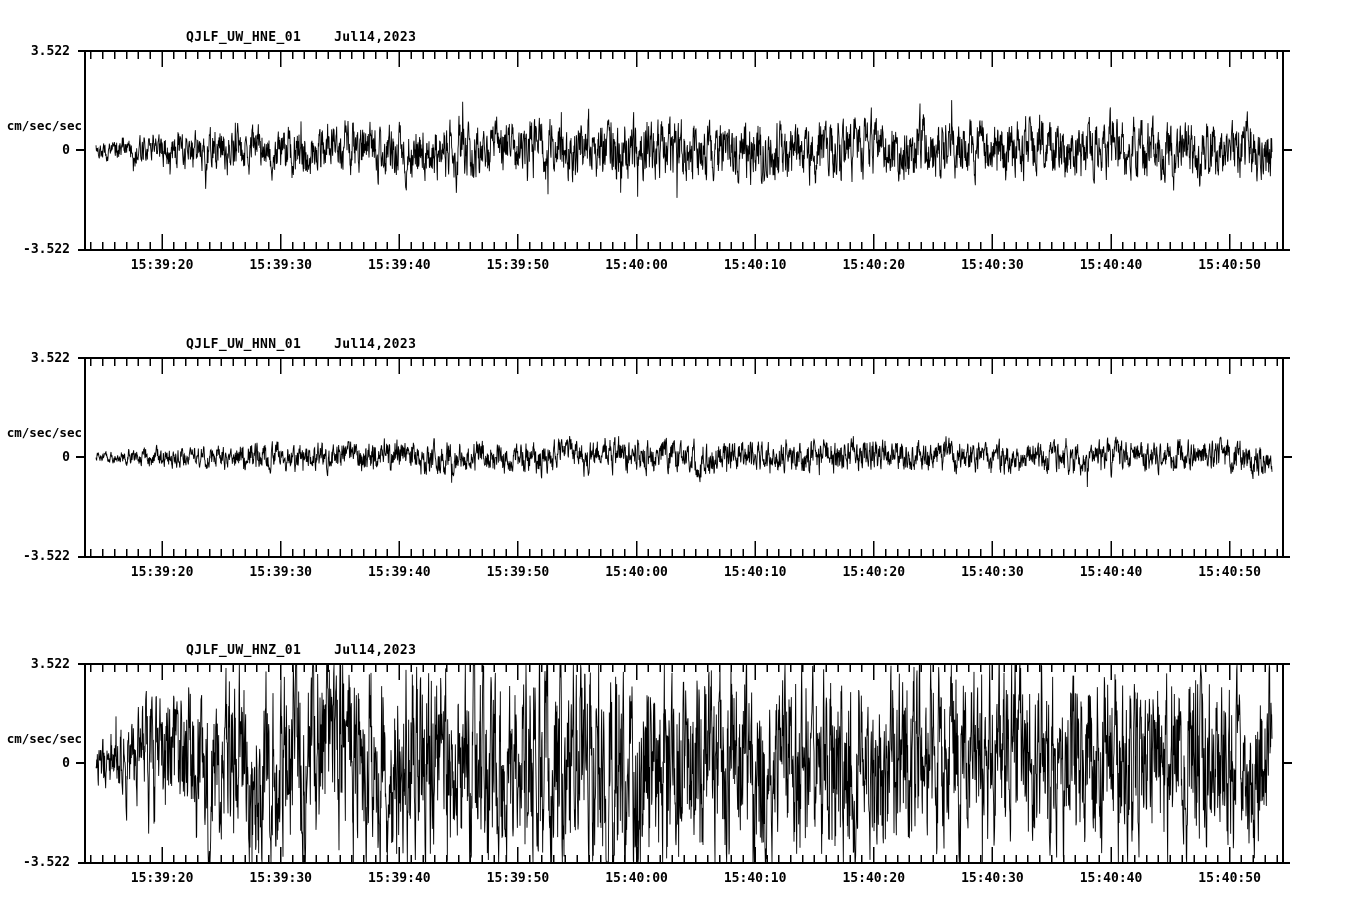  Describe the element at coordinates (46, 862) in the screenshot. I see `y-tick-label-bottom-hnz: -3.522` at that location.